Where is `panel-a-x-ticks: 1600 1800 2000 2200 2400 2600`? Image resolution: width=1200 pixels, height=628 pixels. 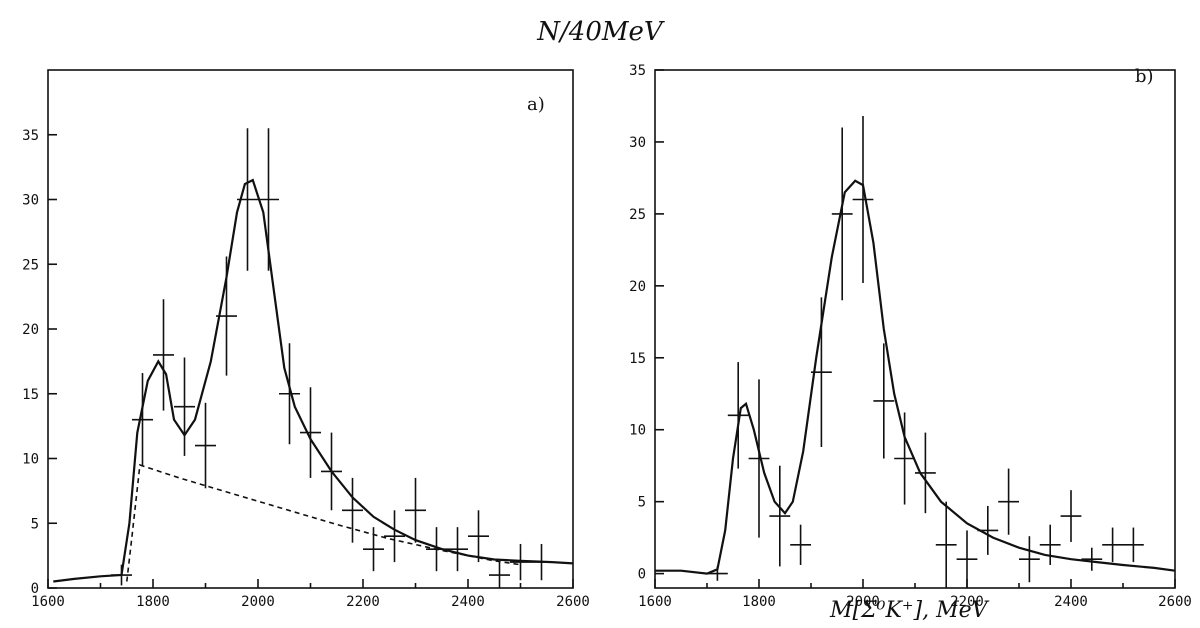 panel-a-x-ticks: 1600 1800 2000 2200 2400 2600 is located at coordinates (310, 594).